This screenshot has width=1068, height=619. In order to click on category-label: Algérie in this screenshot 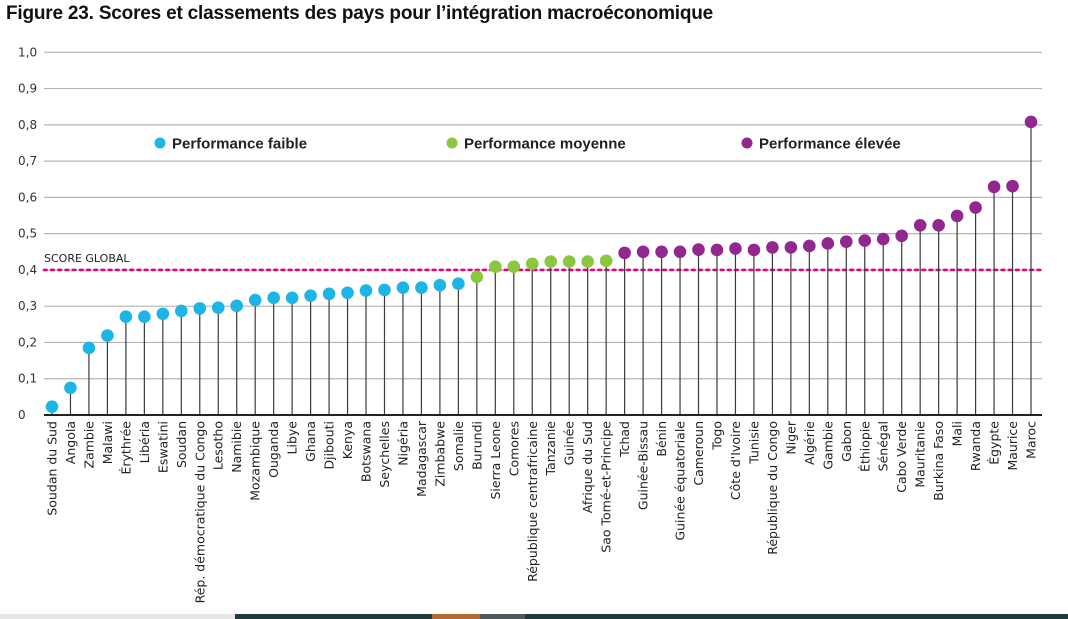, I will do `click(809, 443)`.